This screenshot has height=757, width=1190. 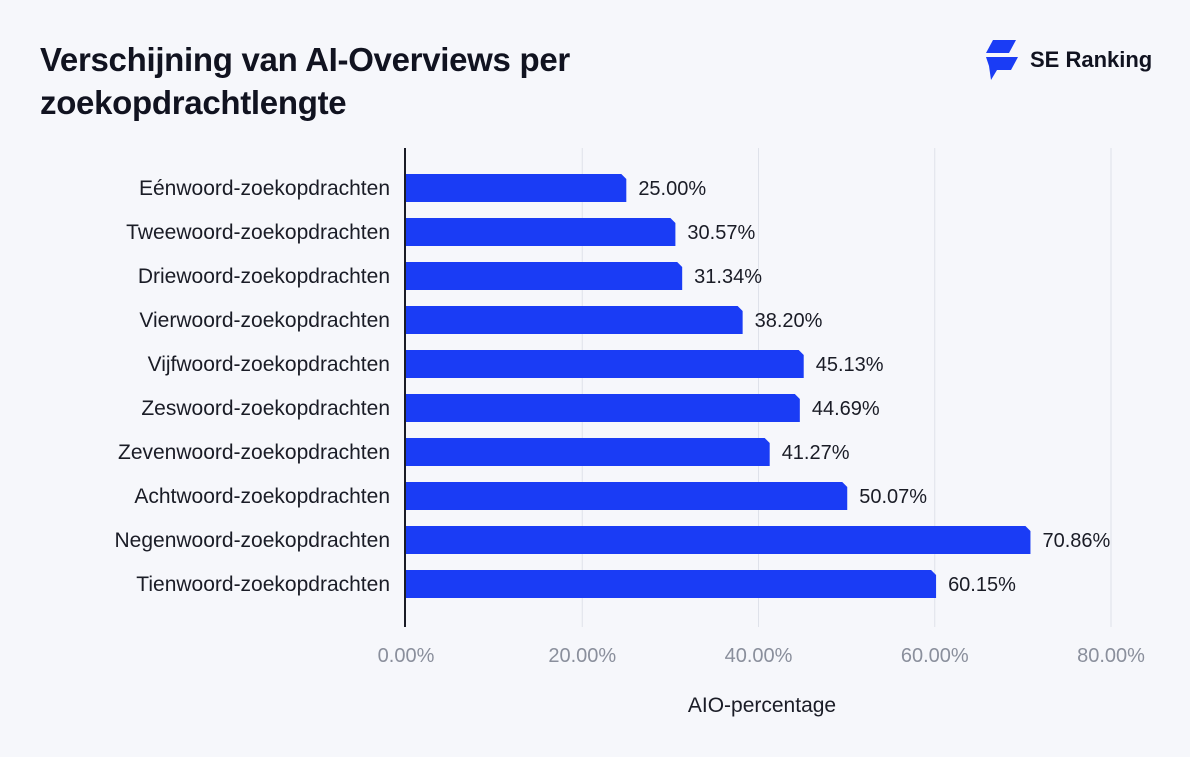 What do you see at coordinates (672, 189) in the screenshot?
I see `data-label: 25.00%` at bounding box center [672, 189].